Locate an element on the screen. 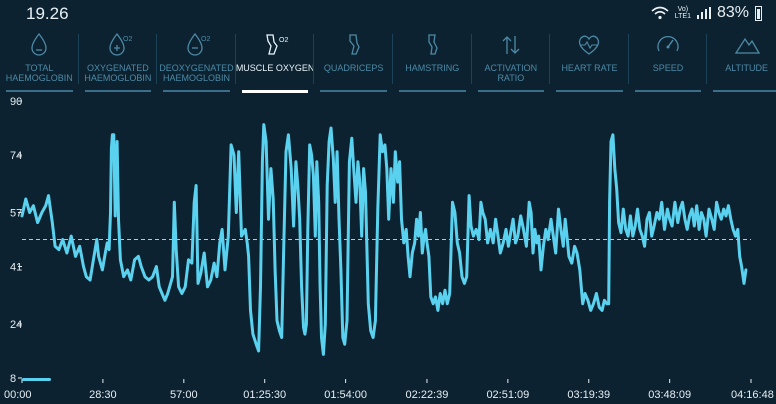 The width and height of the screenshot is (776, 404). y-tick-label: 74 is located at coordinates (16, 156).